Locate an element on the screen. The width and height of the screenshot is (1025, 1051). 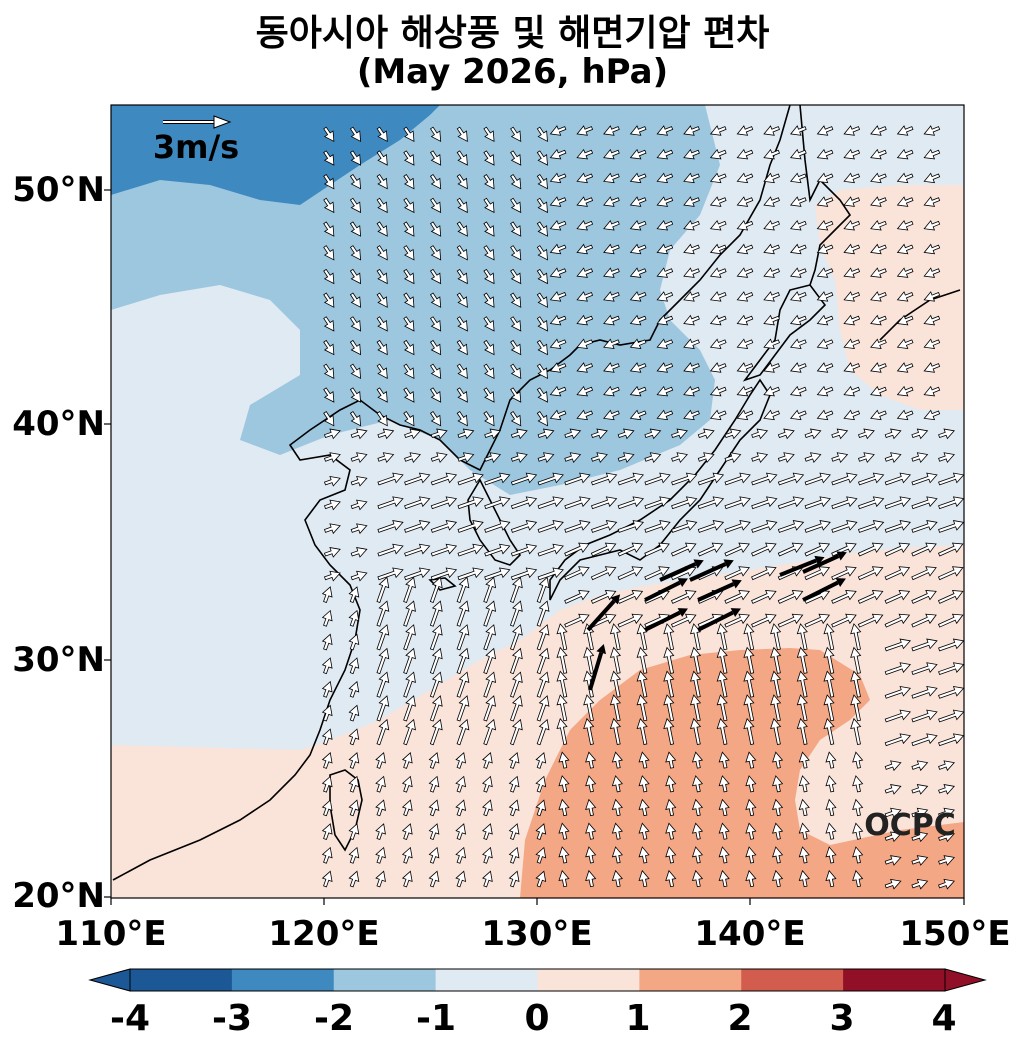
colorbar-tick: 1 is located at coordinates (638, 1018).